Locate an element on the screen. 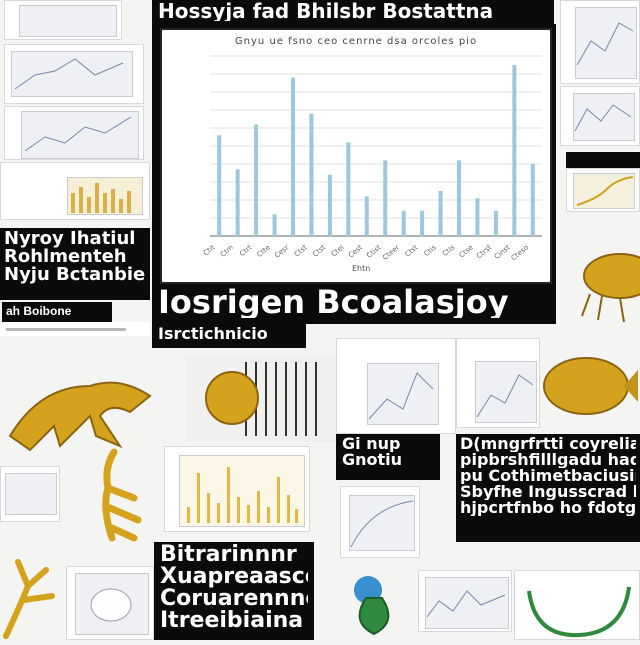  x-tick-label-14: Ctse is located at coordinates (466, 251).